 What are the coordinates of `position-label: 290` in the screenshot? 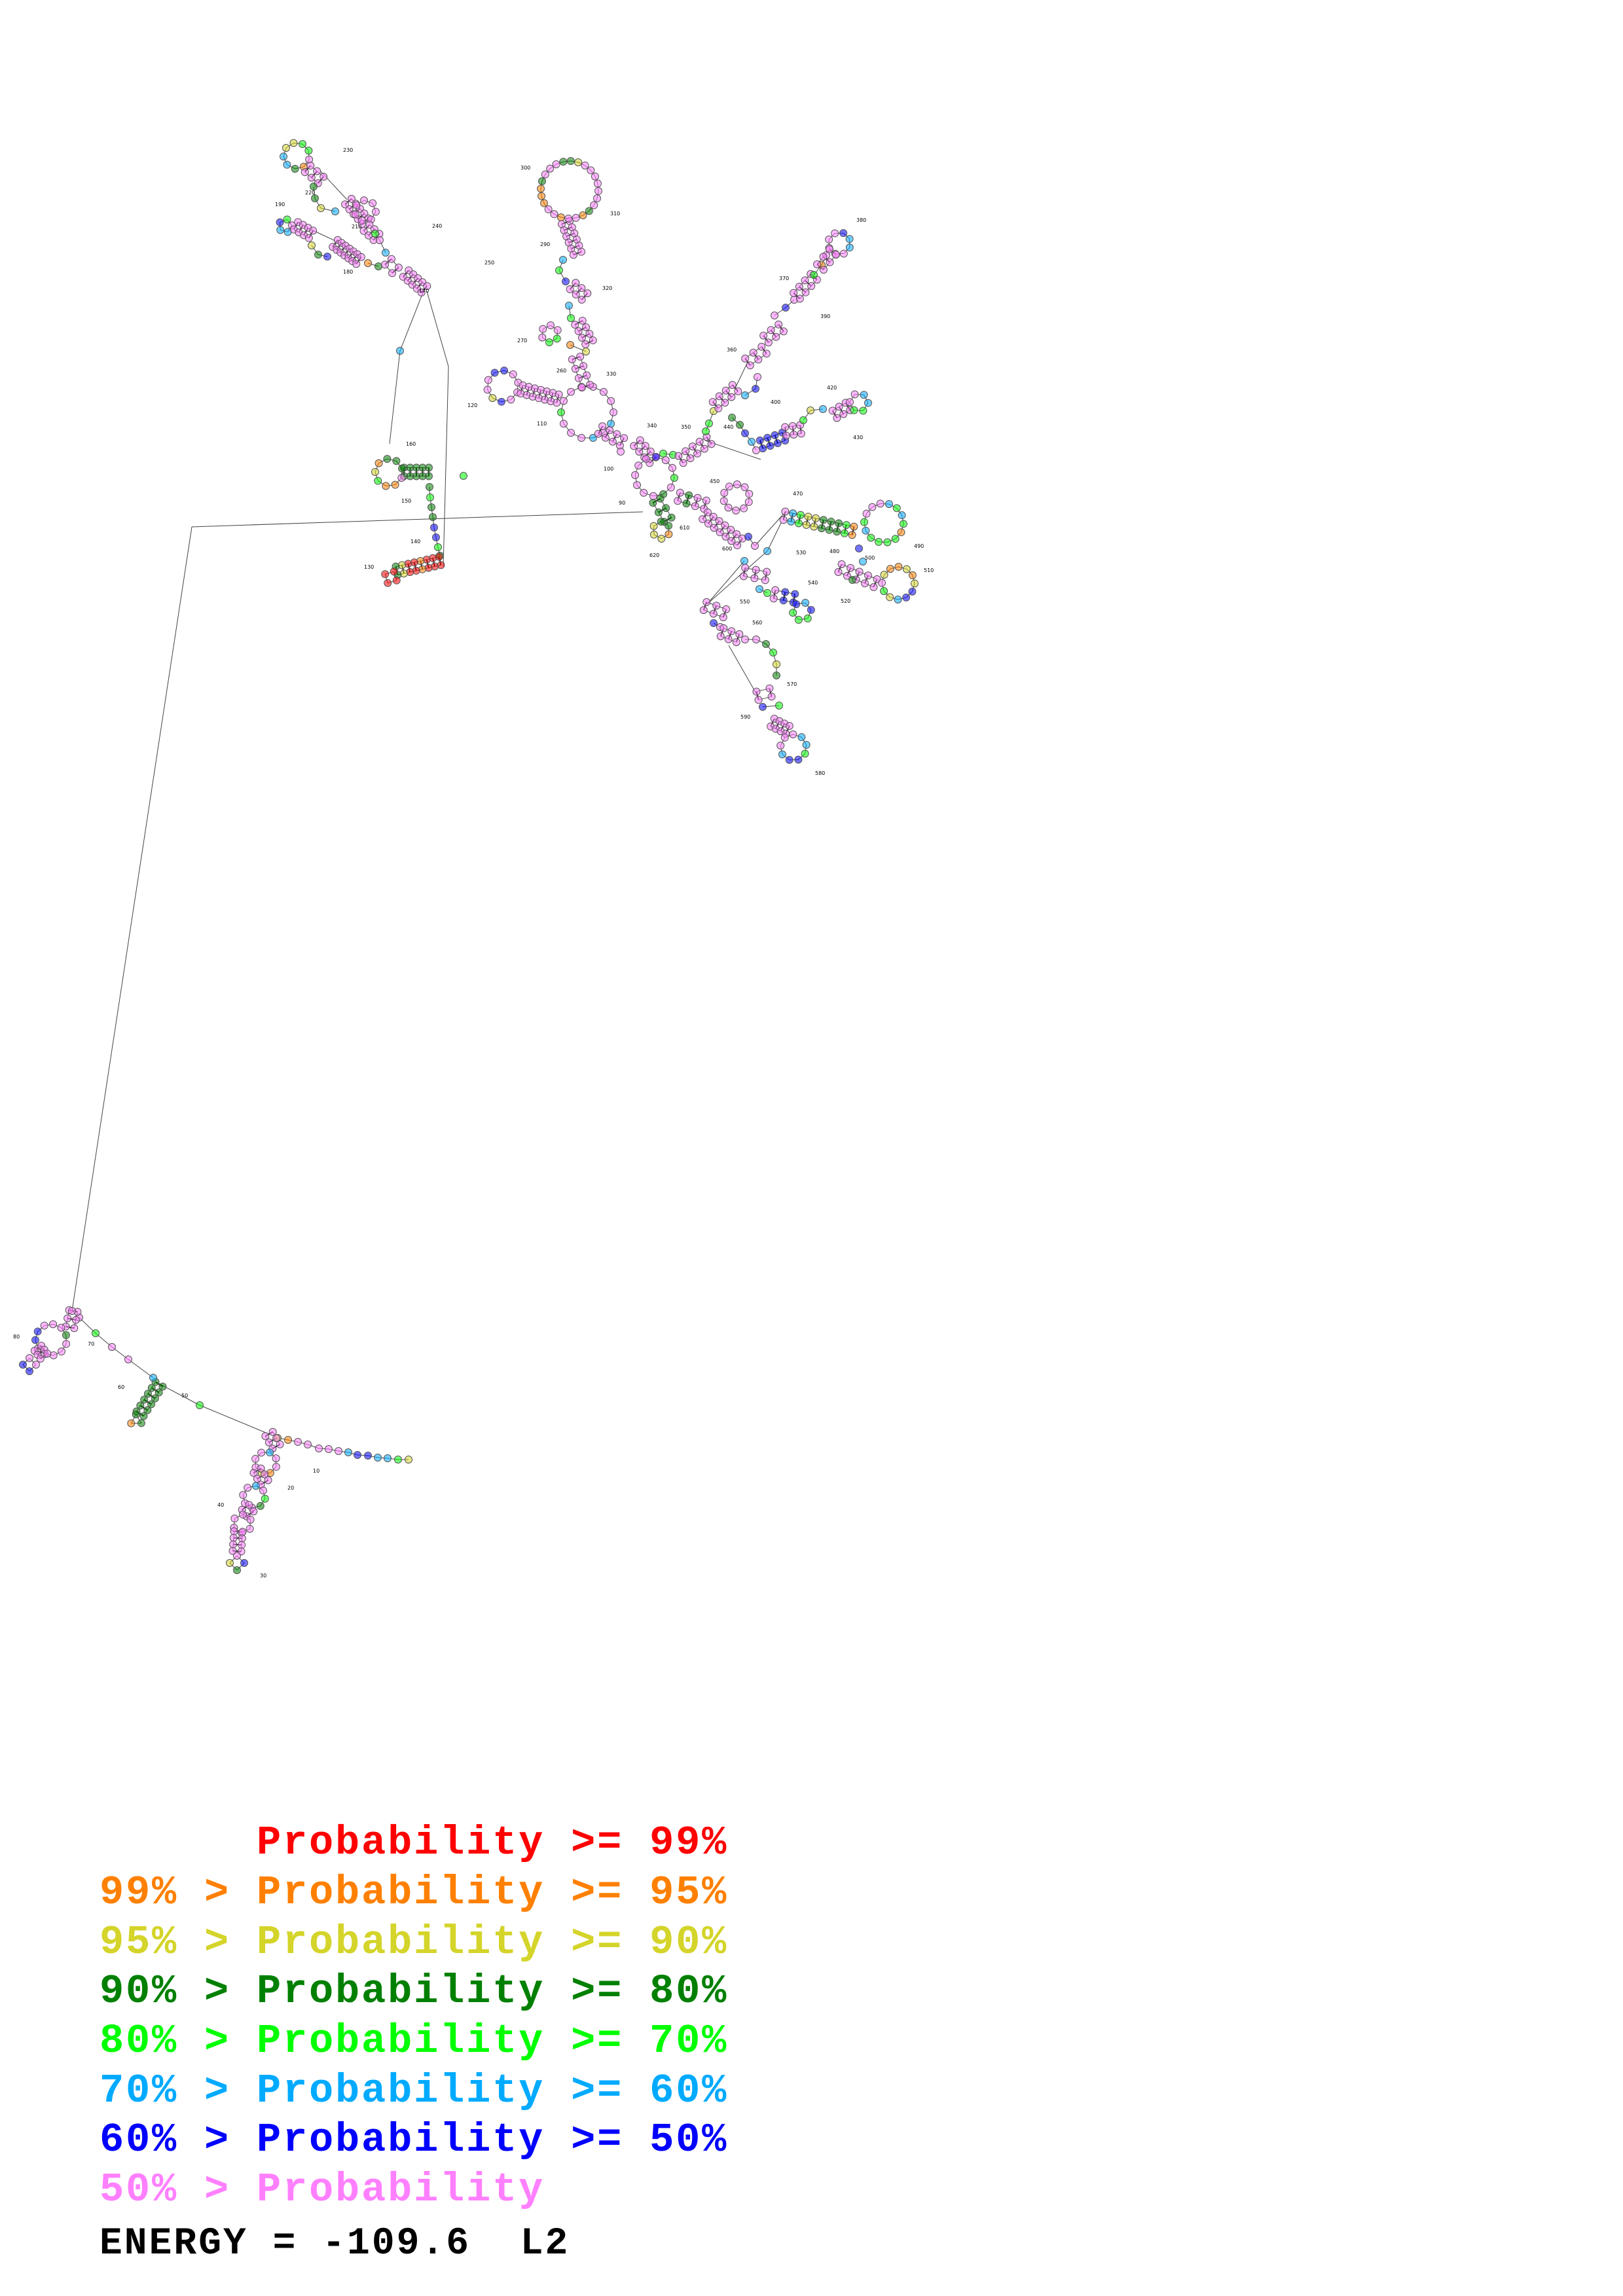 It's located at (545, 244).